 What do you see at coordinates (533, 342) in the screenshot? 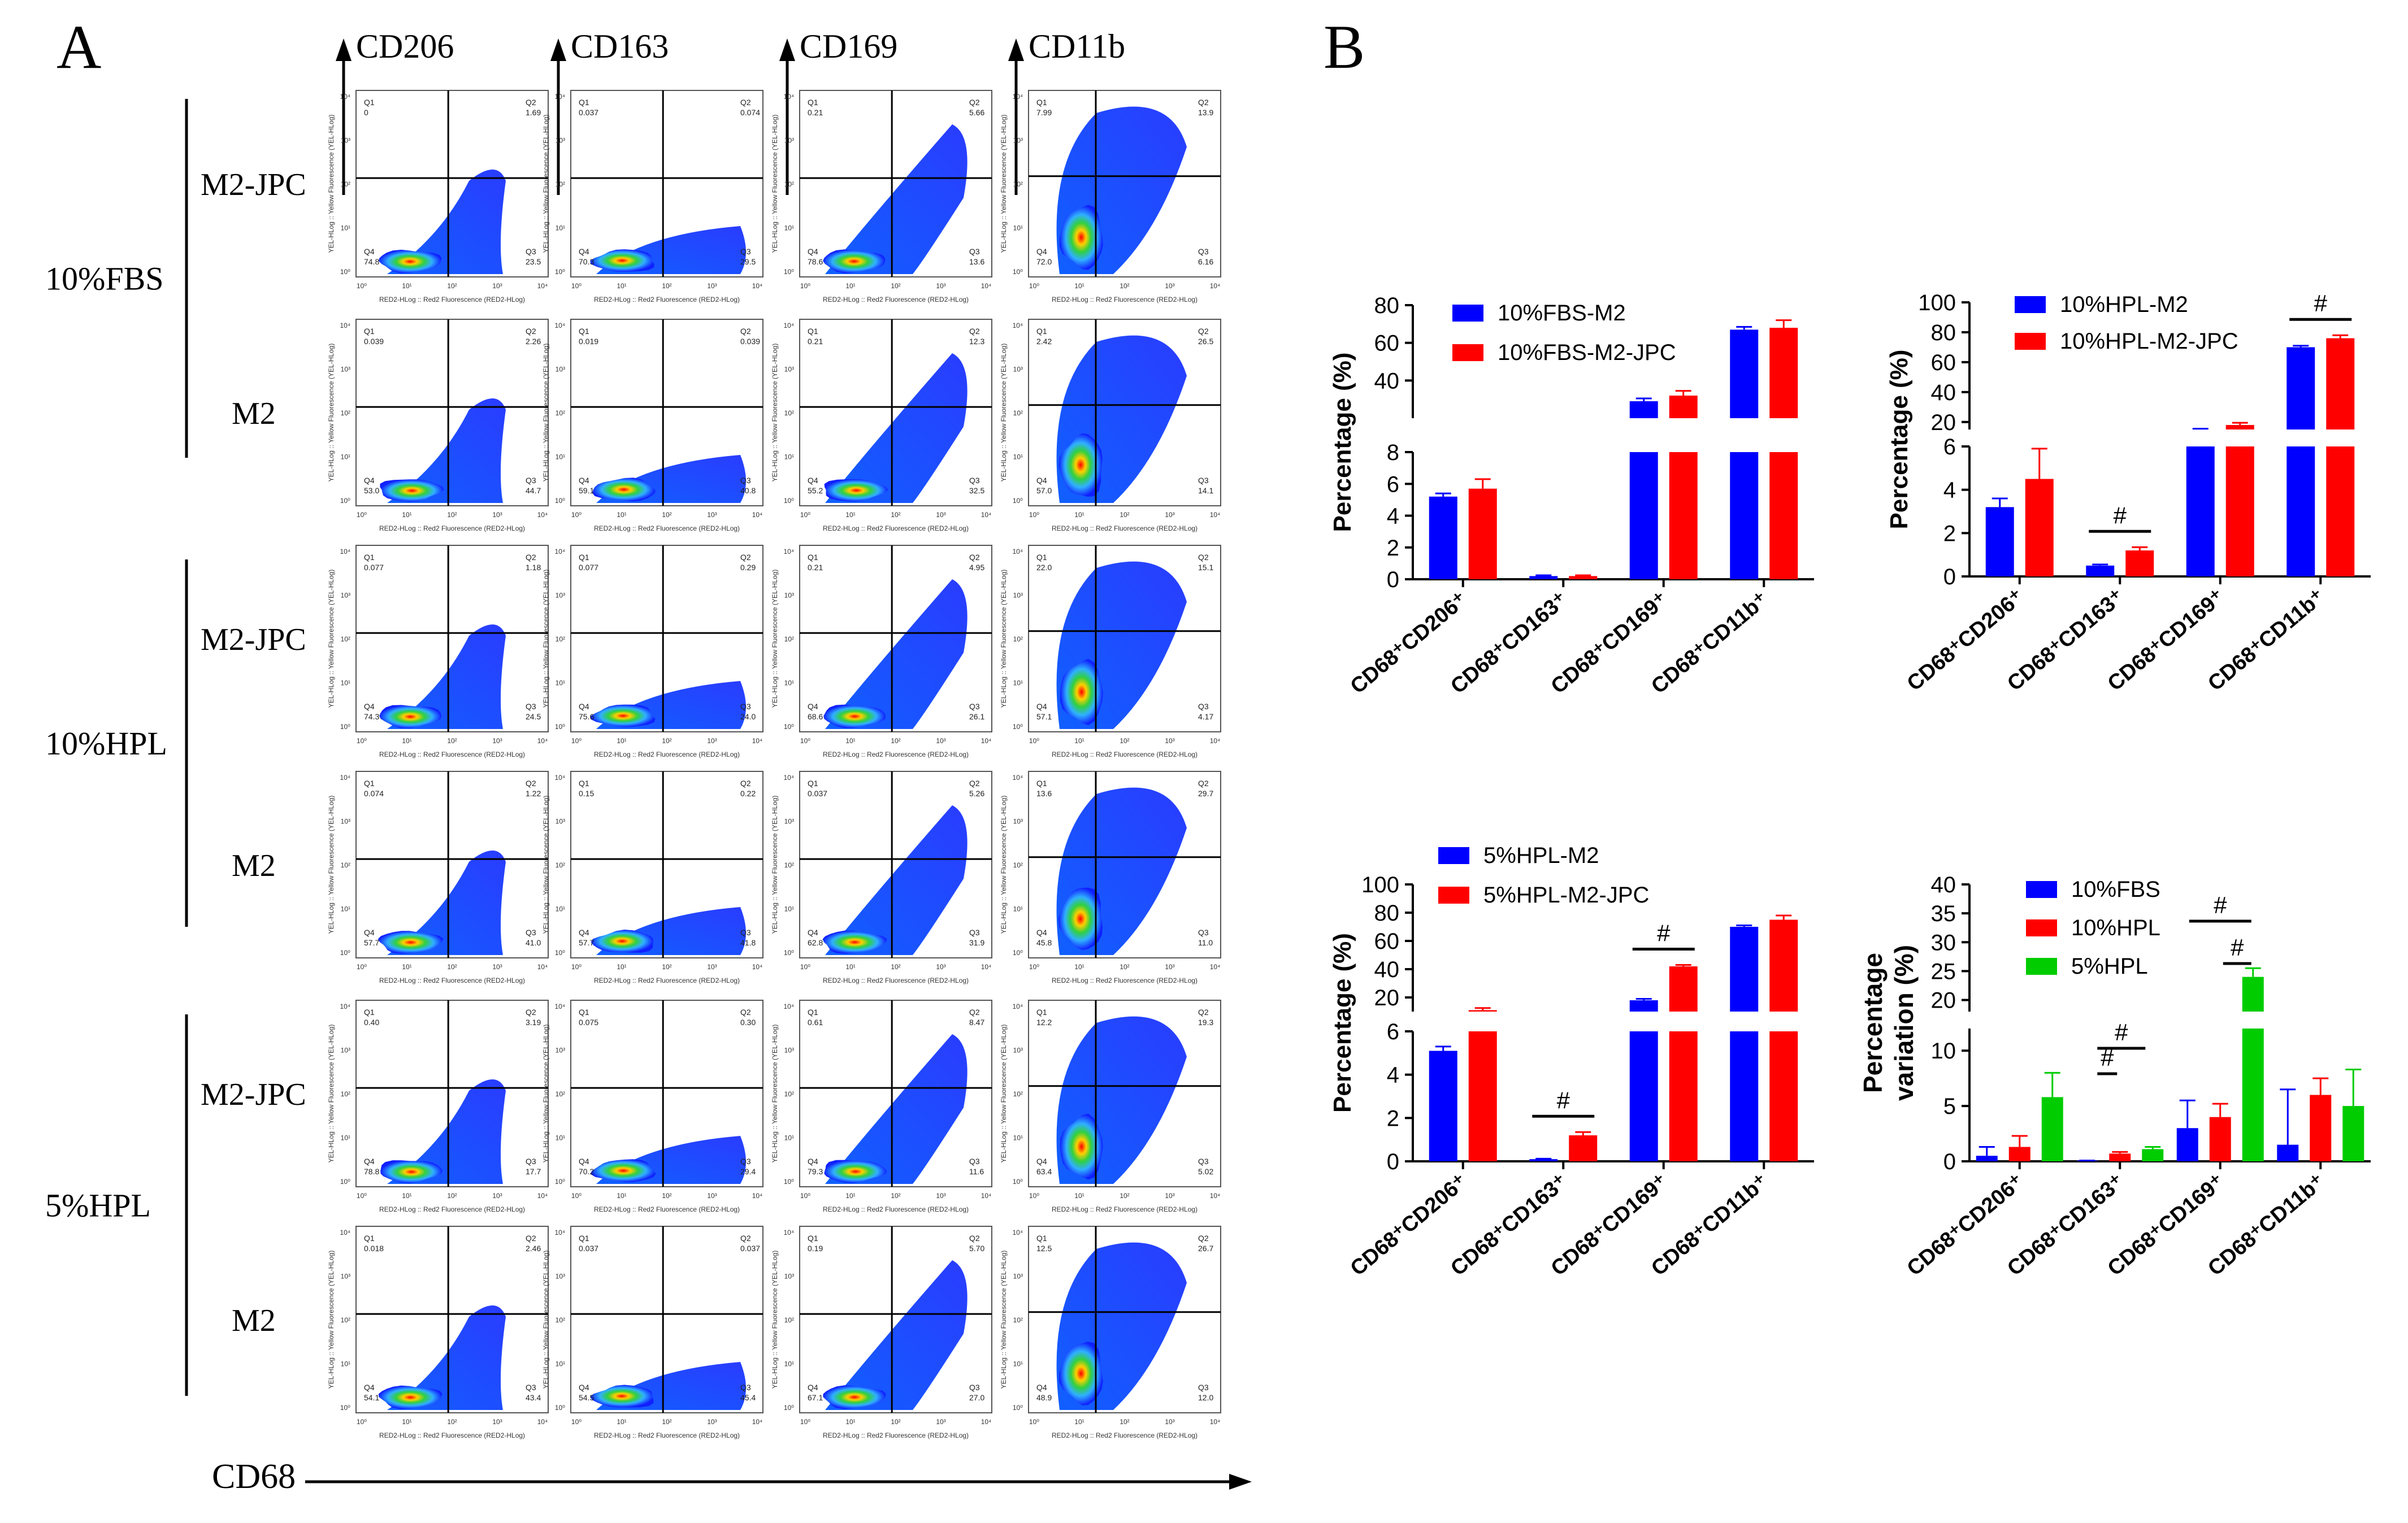
I see `quadrant-value: 2.26` at bounding box center [533, 342].